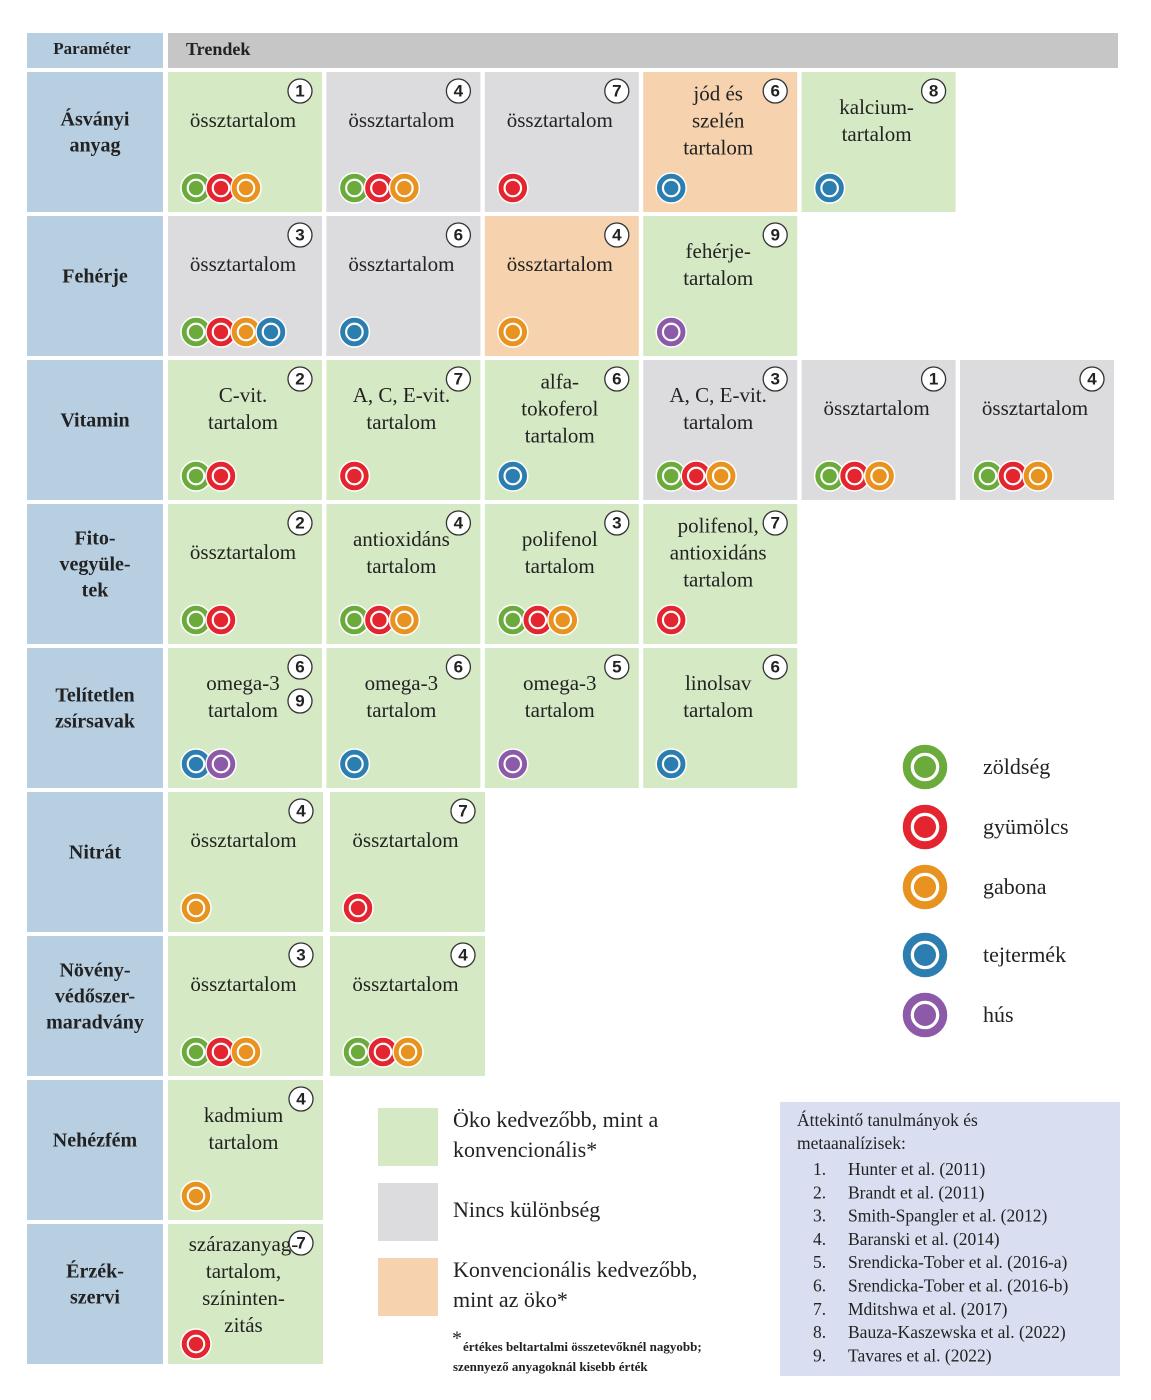  What do you see at coordinates (221, 764) in the screenshot?
I see `icon-meat-glyph` at bounding box center [221, 764].